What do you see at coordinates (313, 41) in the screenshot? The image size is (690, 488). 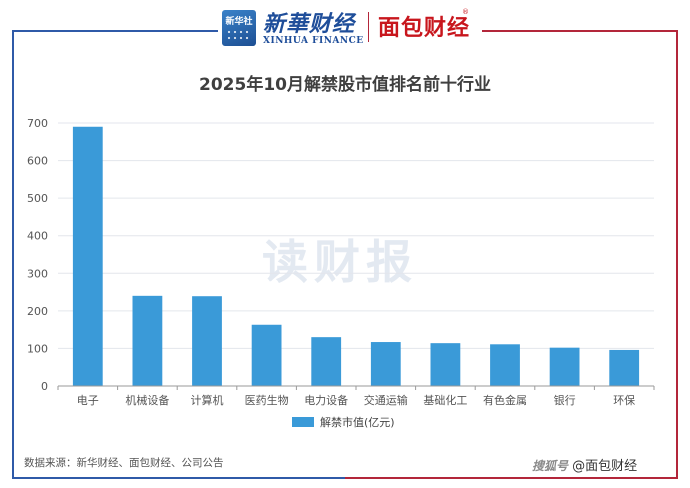 I see `xinhua-finance-english: XINHUA FINANCE` at bounding box center [313, 41].